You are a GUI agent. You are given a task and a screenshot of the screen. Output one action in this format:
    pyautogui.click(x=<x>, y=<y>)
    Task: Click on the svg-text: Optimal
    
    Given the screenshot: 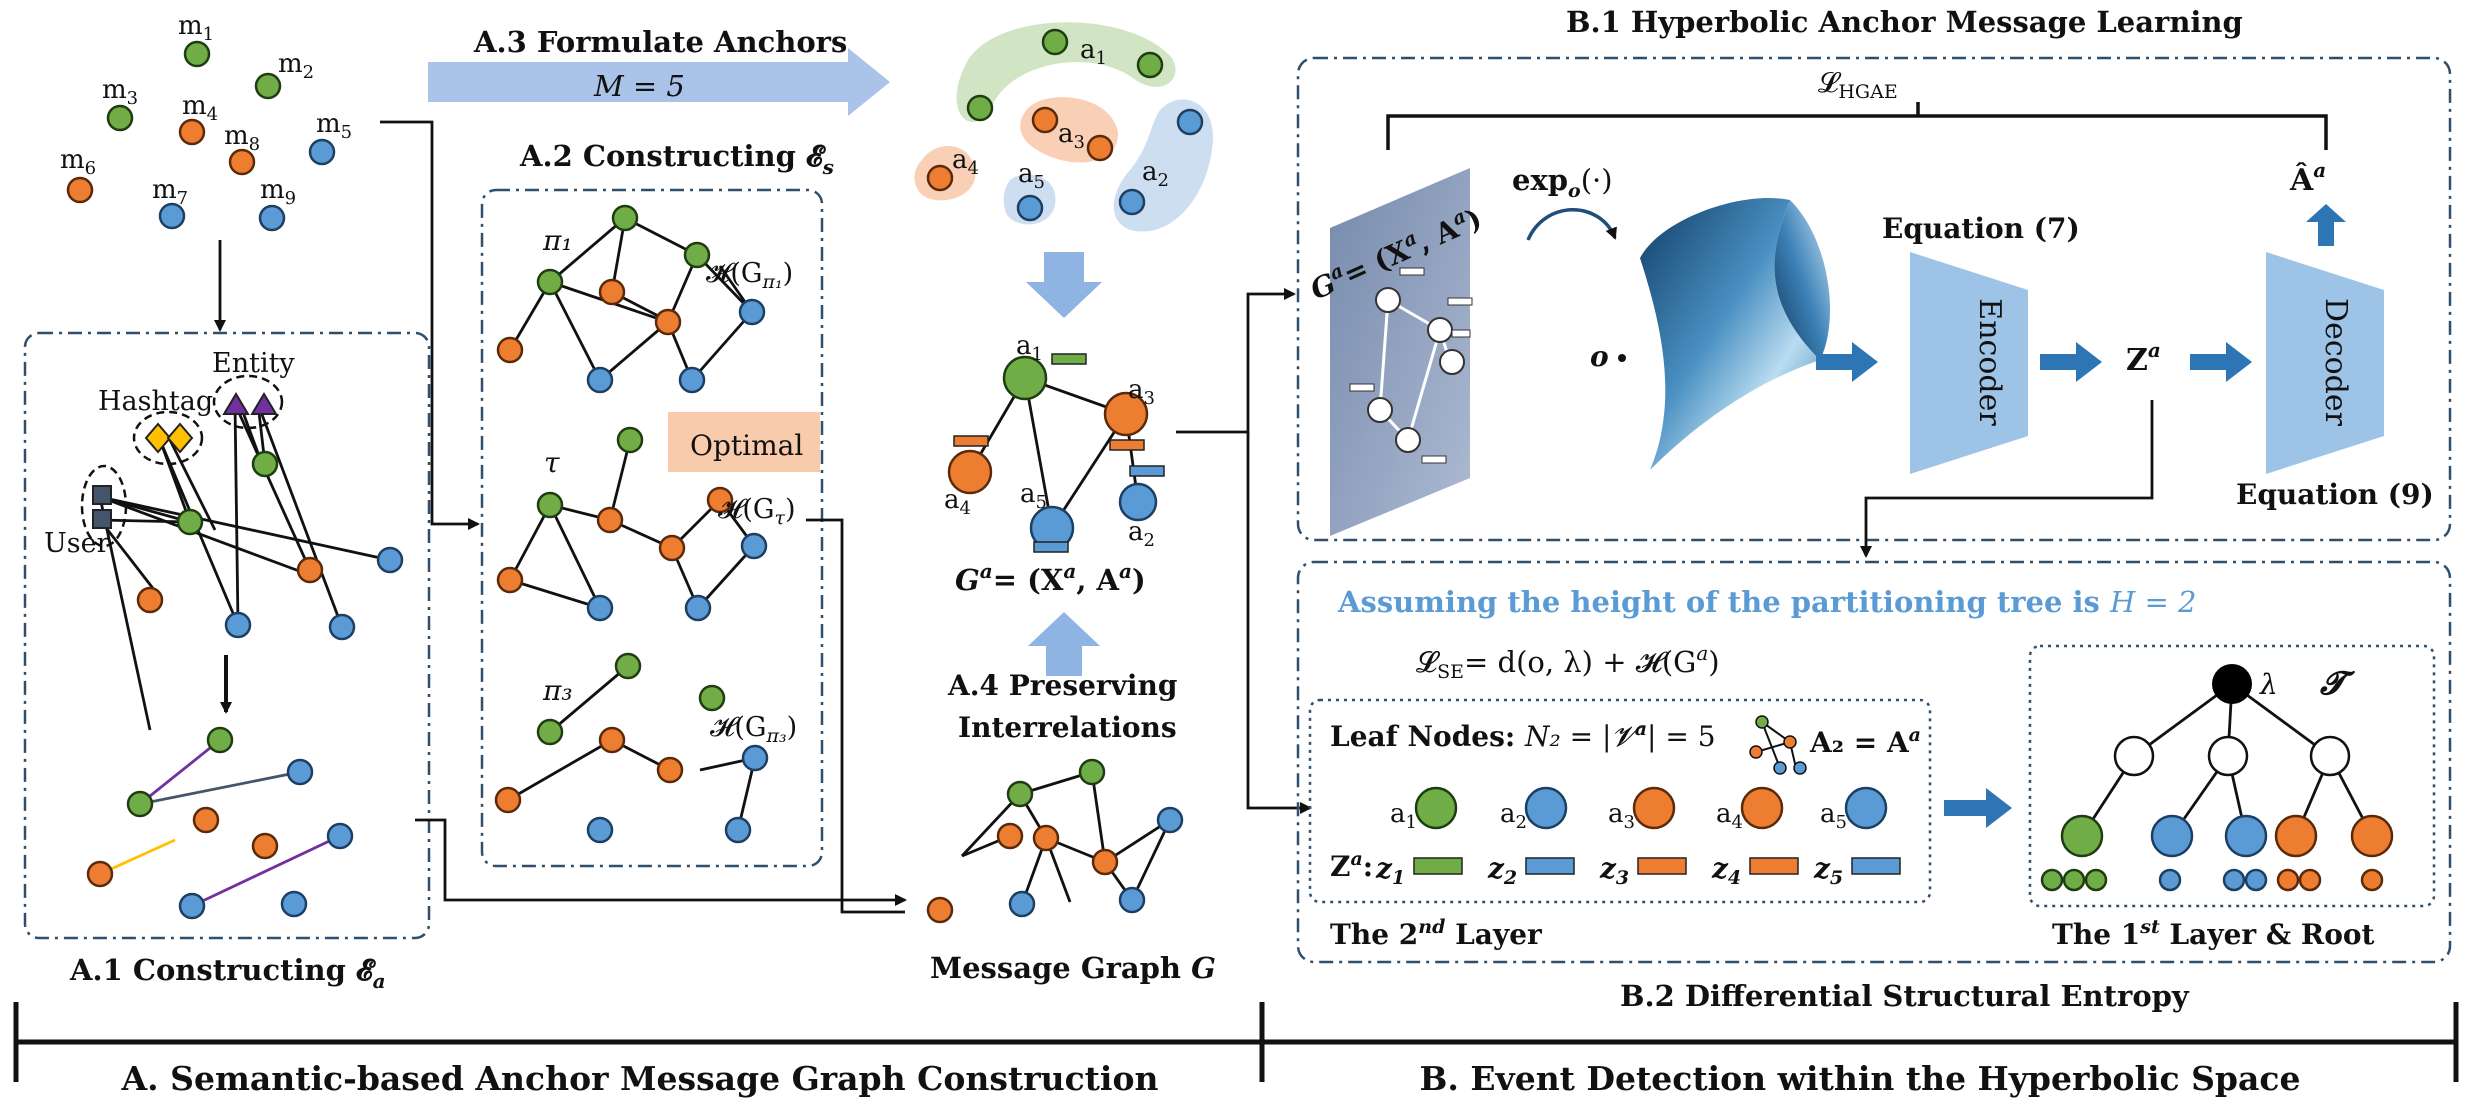 What is the action you would take?
    pyautogui.click(x=746, y=445)
    